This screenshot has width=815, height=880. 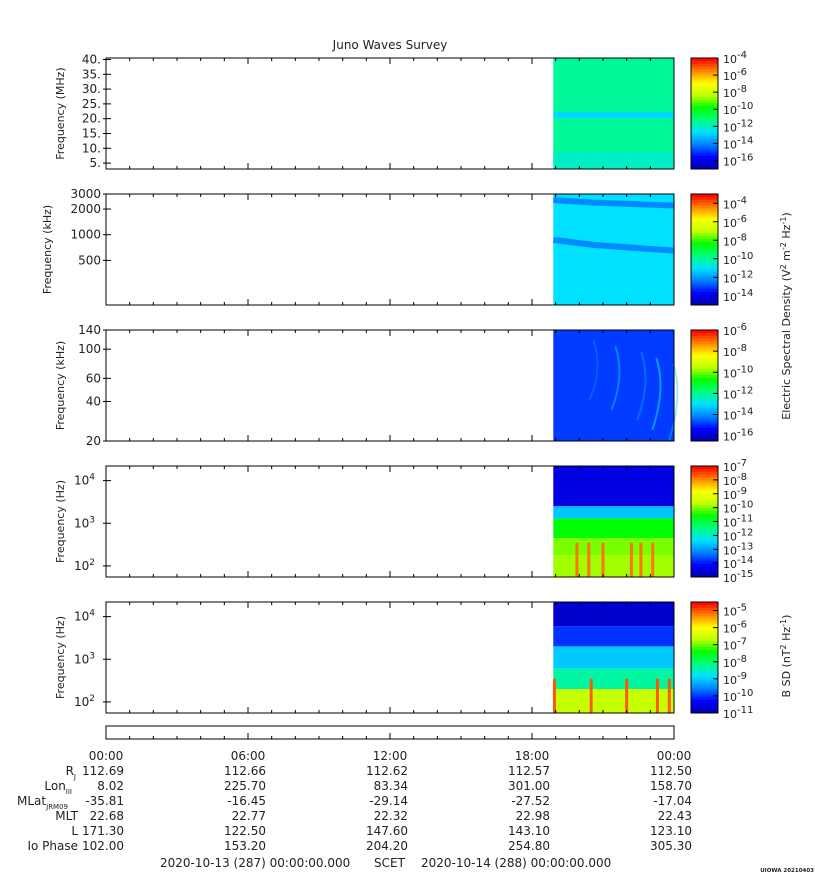 What do you see at coordinates (91, 104) in the screenshot?
I see `y-tick-label: 25.` at bounding box center [91, 104].